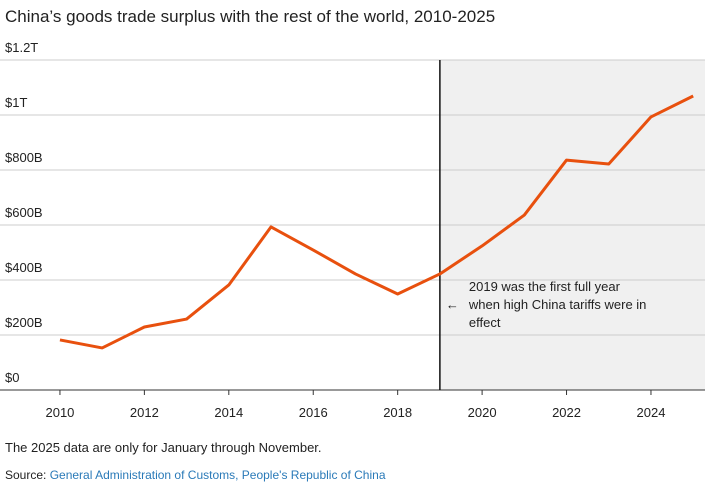  What do you see at coordinates (59, 412) in the screenshot?
I see `x-tick-label: 2010` at bounding box center [59, 412].